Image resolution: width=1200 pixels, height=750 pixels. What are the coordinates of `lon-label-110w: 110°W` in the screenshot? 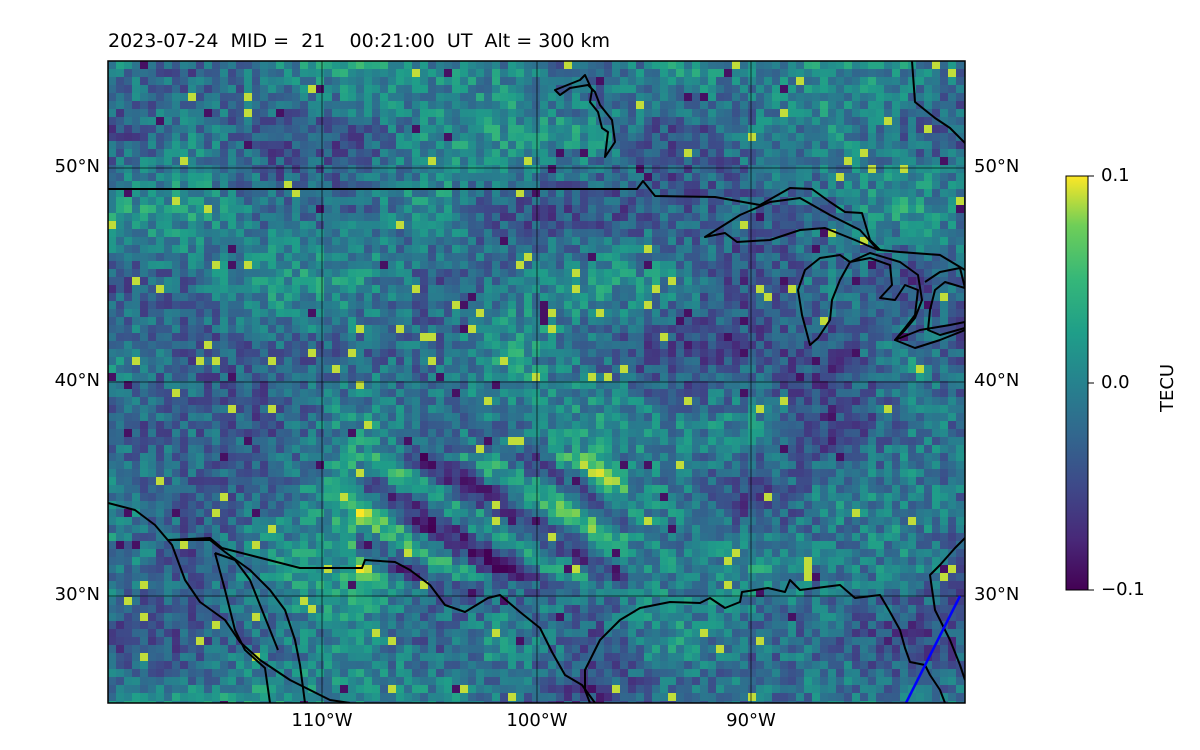 It's located at (322, 720).